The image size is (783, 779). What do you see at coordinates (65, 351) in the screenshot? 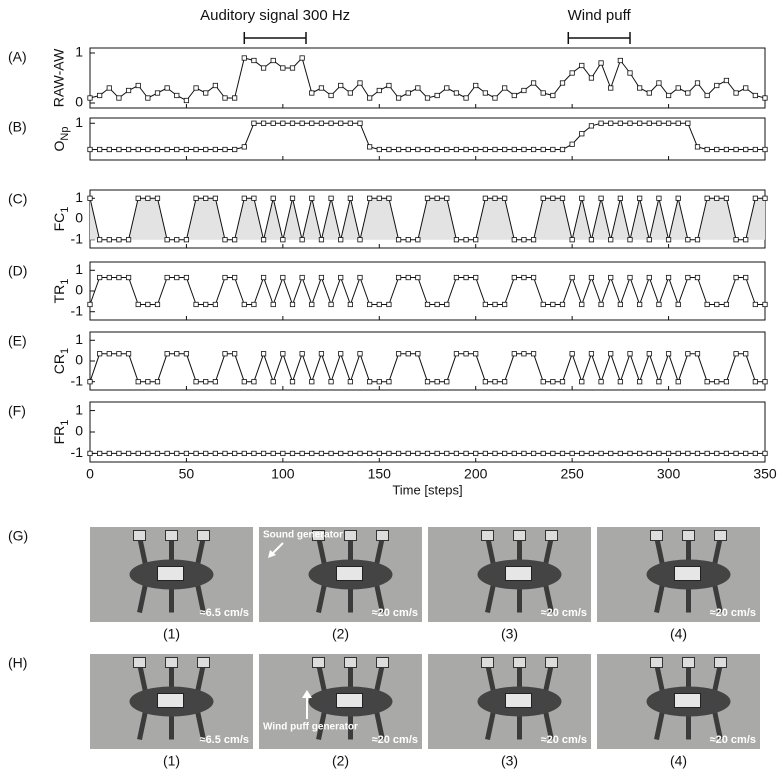
I see `y-label-sub: 1` at bounding box center [65, 351].